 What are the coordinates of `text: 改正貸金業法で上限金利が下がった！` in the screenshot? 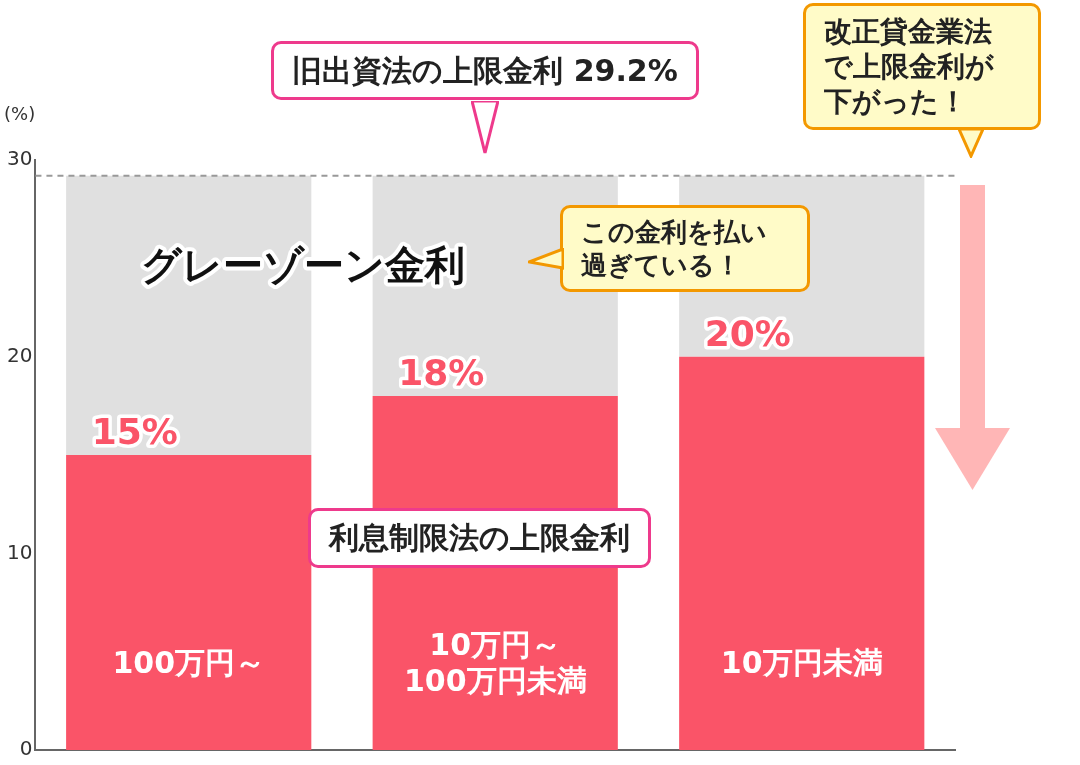 It's located at (922, 66).